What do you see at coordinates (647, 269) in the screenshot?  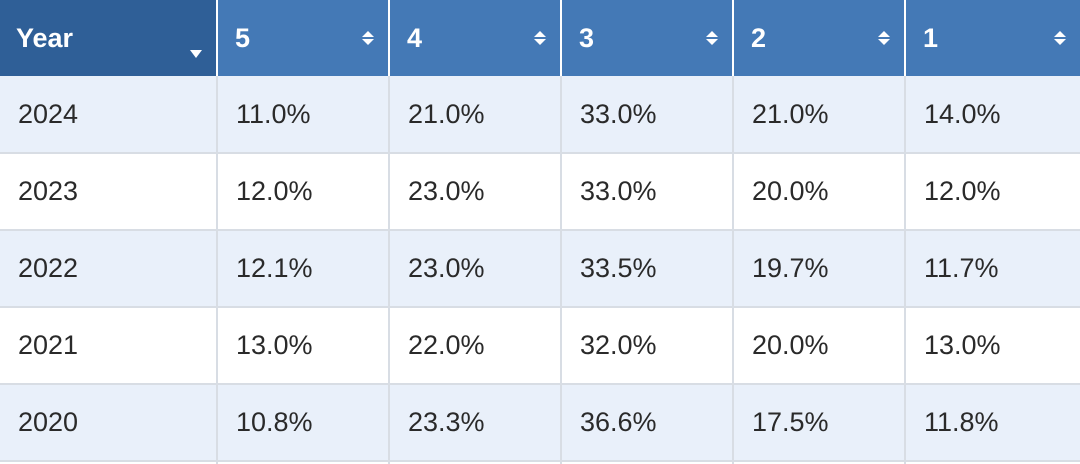 I see `cell-value: 33.5%` at bounding box center [647, 269].